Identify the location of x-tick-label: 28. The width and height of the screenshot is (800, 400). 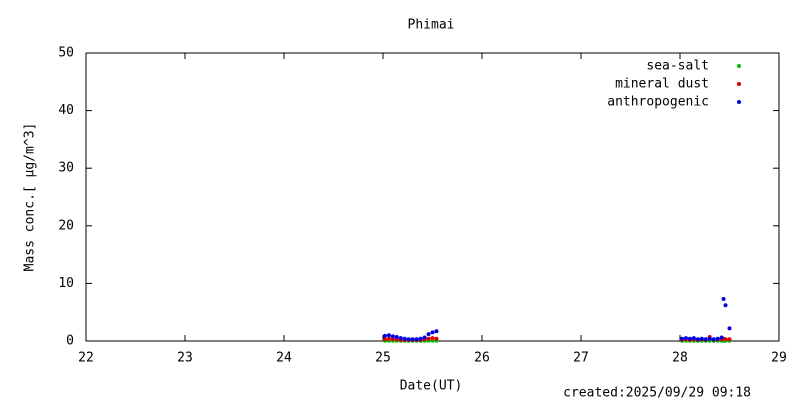
(680, 358).